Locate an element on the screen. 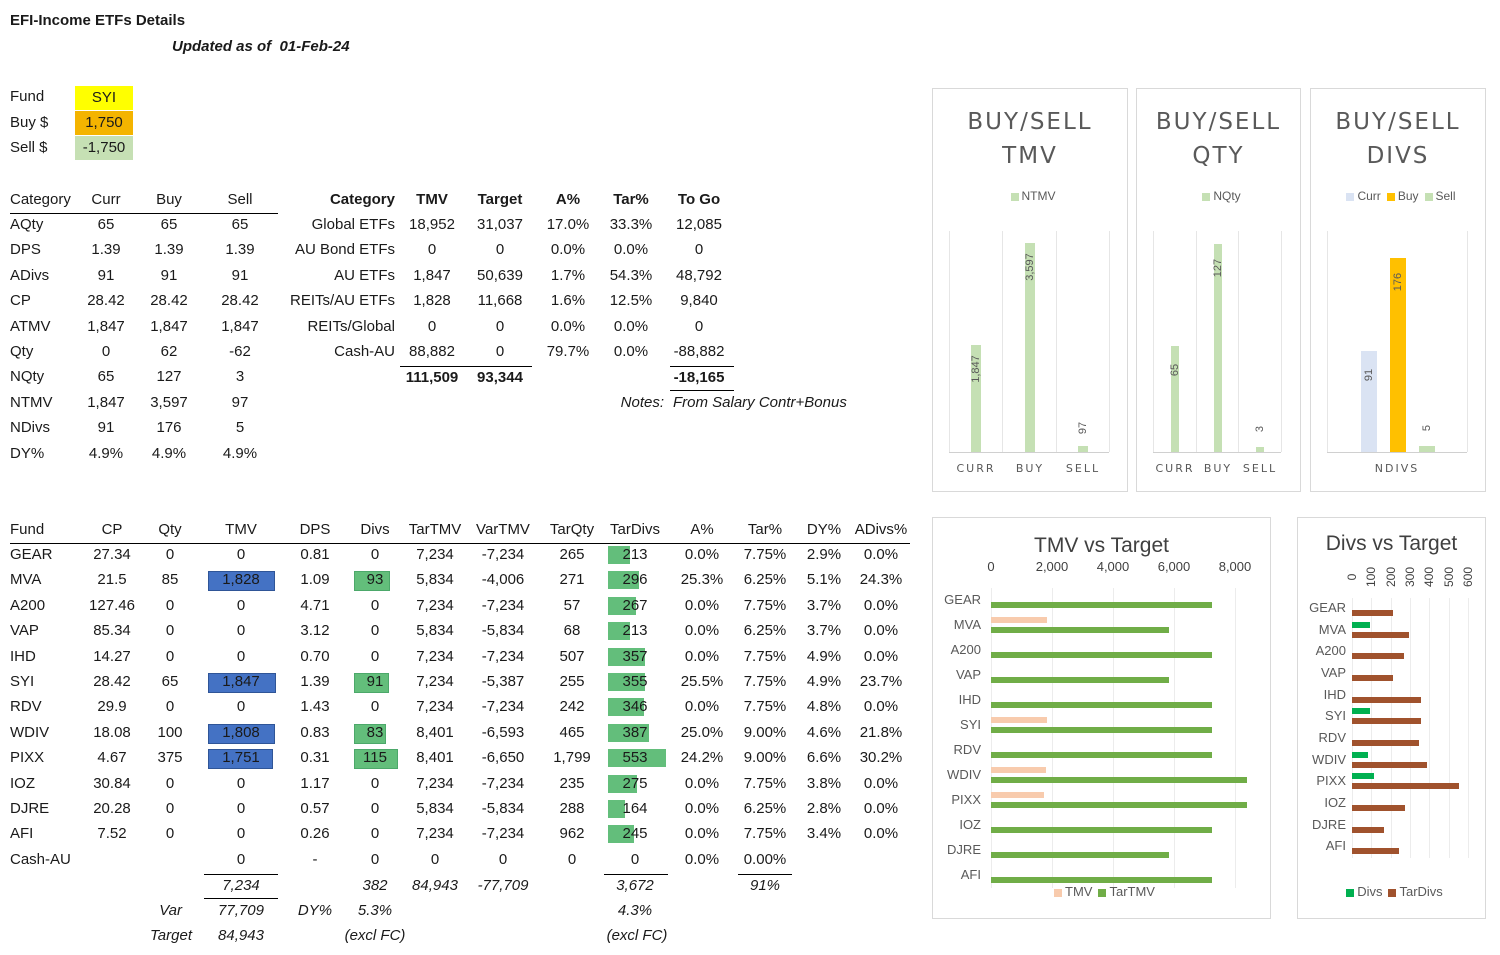 Image resolution: width=1500 pixels, height=955 pixels. legend-label: Divs is located at coordinates (1370, 891).